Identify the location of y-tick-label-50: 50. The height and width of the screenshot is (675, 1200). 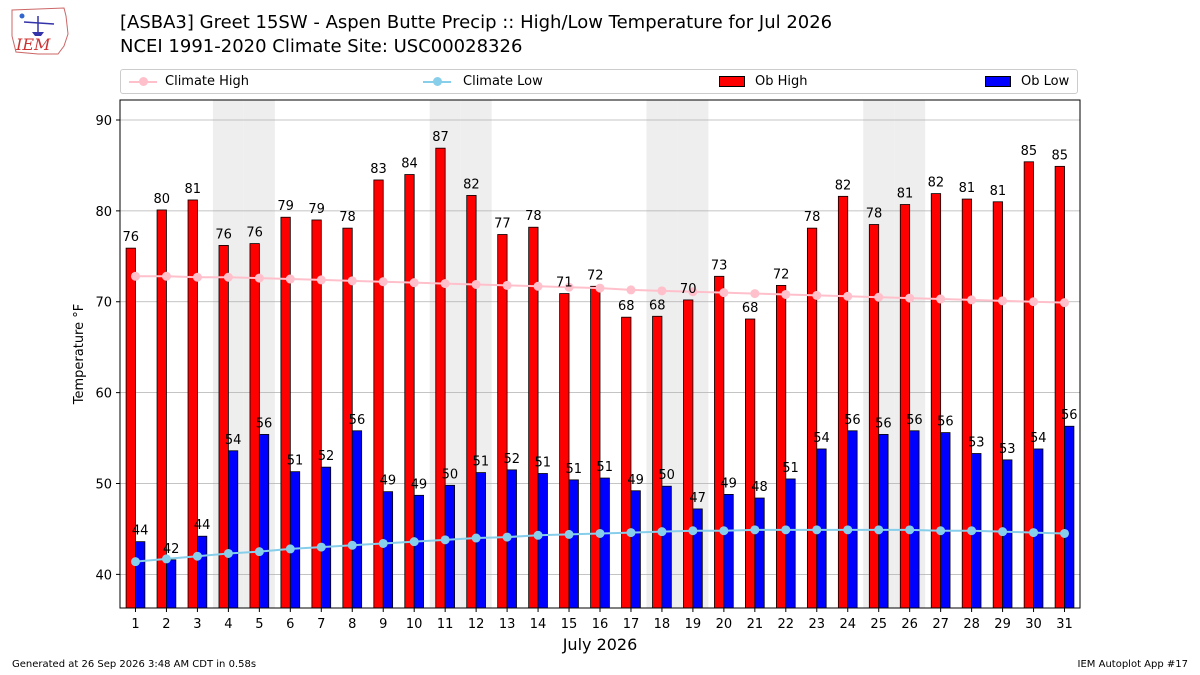
(103, 484).